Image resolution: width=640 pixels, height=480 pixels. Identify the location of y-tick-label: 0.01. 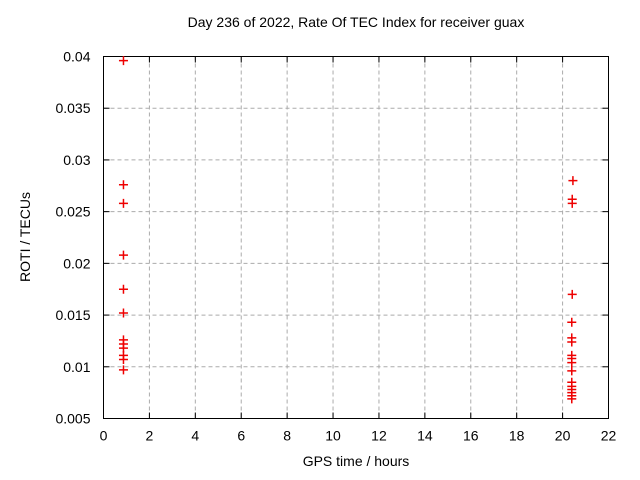
(76, 367).